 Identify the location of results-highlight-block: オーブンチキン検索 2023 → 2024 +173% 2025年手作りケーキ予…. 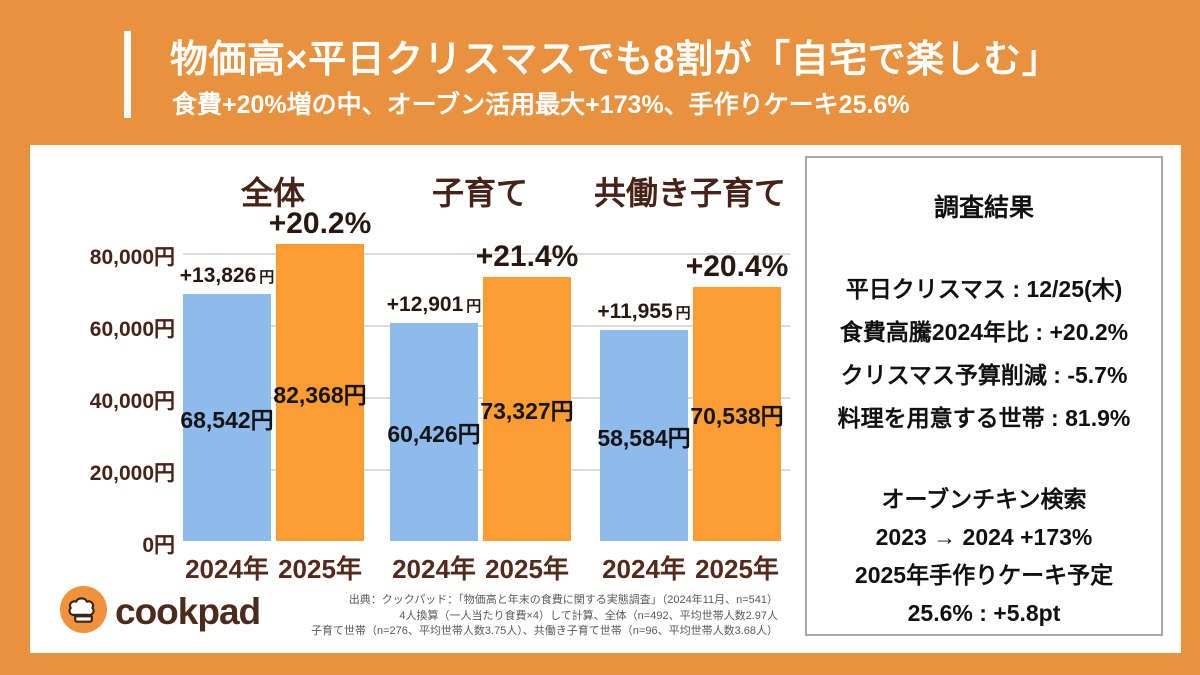
(984, 556).